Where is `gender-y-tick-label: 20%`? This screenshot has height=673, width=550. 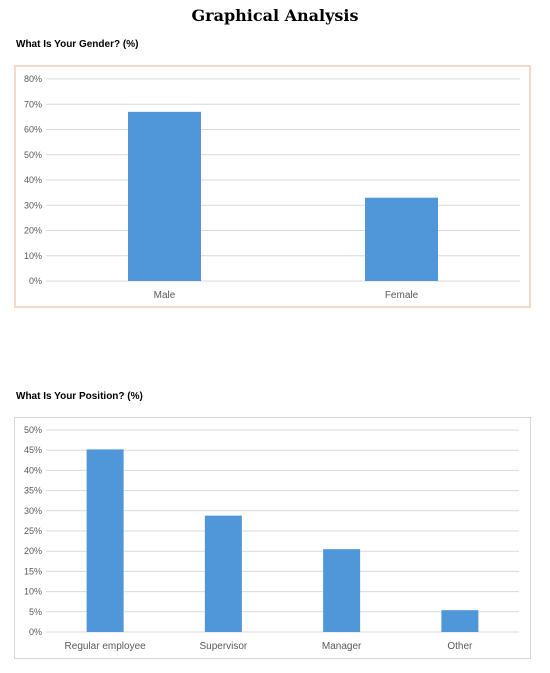
gender-y-tick-label: 20% is located at coordinates (33, 231).